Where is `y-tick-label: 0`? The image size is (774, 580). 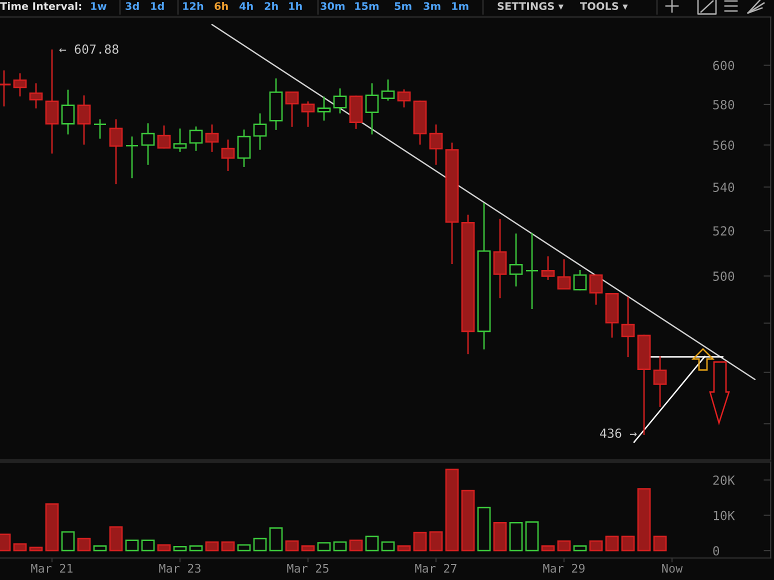
y-tick-label: 0 is located at coordinates (716, 551).